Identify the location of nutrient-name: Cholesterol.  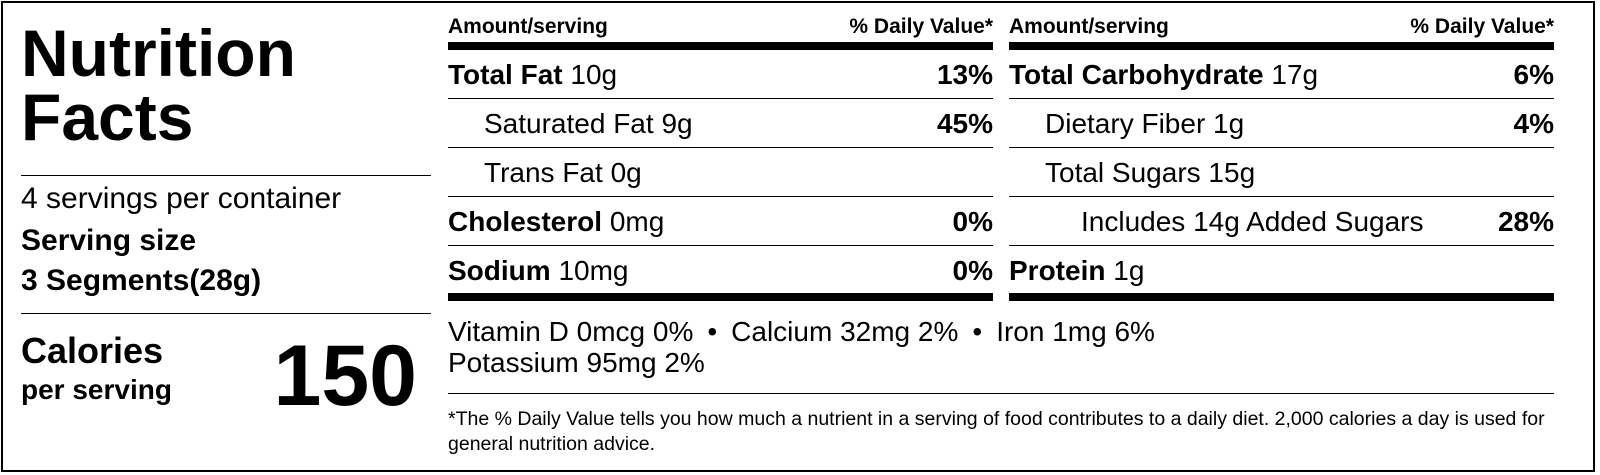
(525, 221).